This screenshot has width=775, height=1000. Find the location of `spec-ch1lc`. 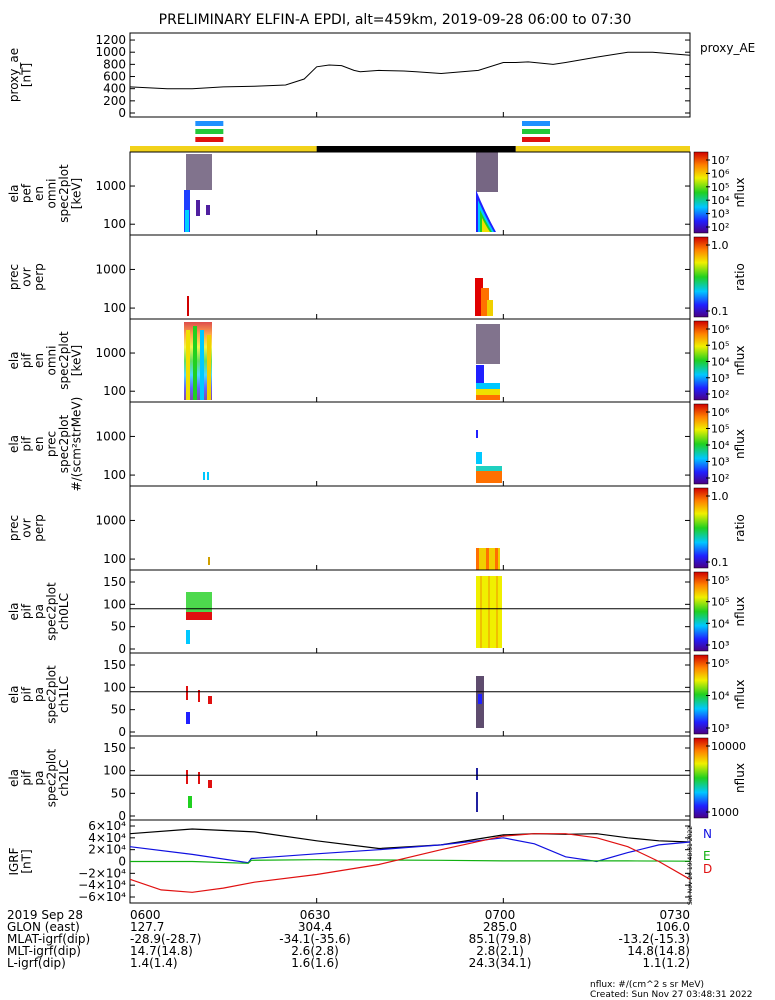

spec-ch1lc is located at coordinates (335, 702).